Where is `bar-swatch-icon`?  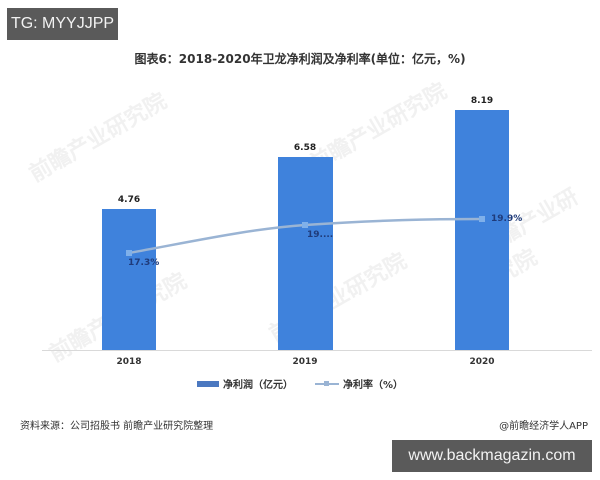 bar-swatch-icon is located at coordinates (207, 383).